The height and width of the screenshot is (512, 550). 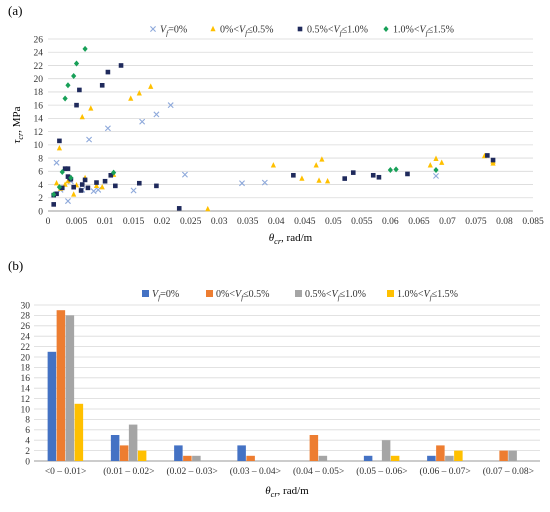 What do you see at coordinates (390, 222) in the screenshot?
I see `x-tick-label: 0.06` at bounding box center [390, 222].